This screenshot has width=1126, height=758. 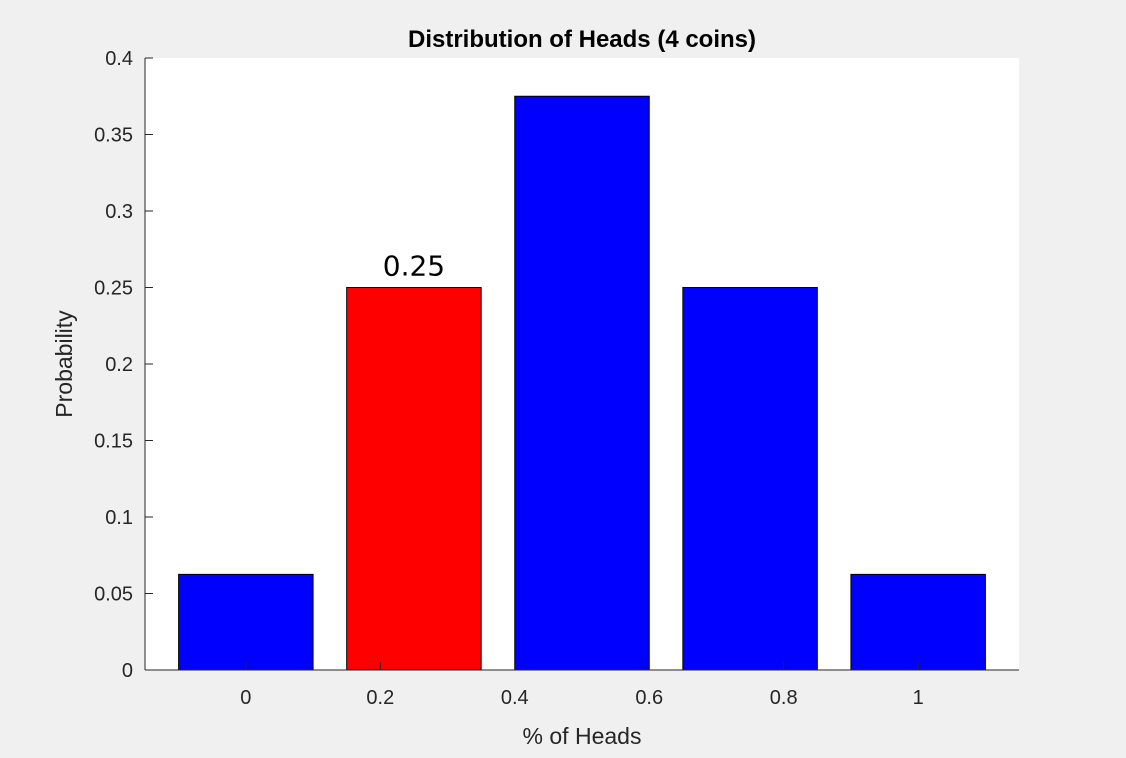 I want to click on x-axis-label: % of Heads, so click(x=582, y=736).